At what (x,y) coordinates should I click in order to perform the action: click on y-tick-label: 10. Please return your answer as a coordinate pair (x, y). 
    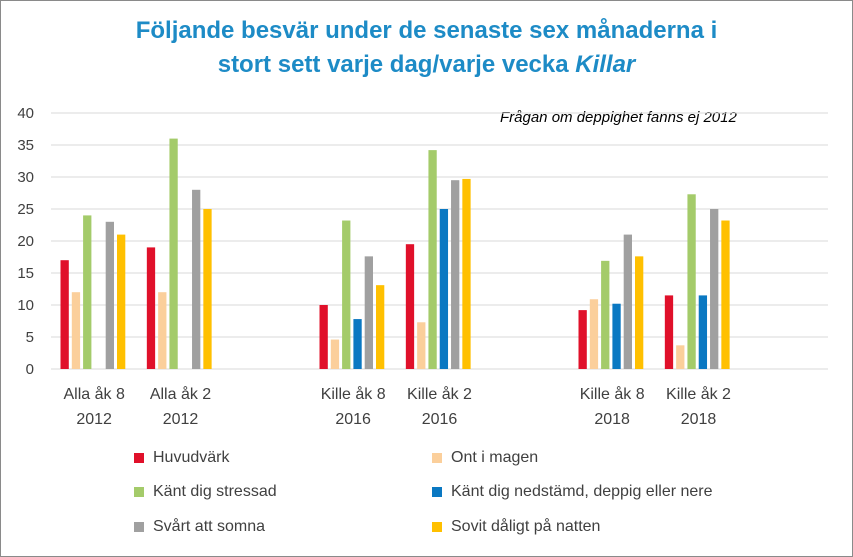
    Looking at the image, I should click on (25, 305).